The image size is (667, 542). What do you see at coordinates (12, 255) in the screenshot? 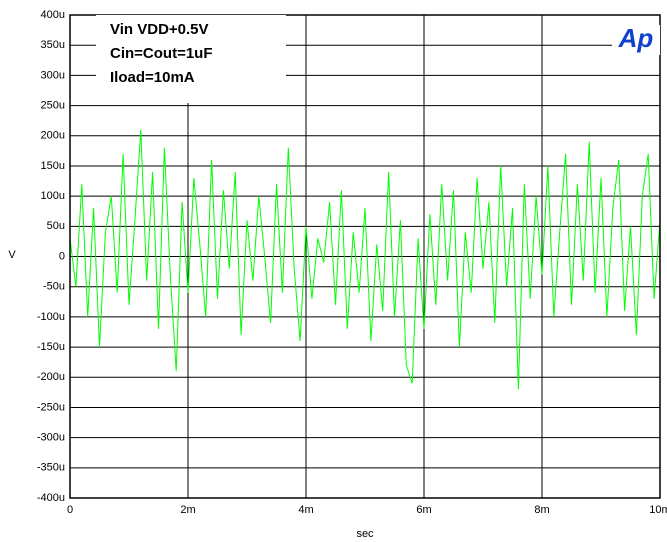
I see `y-axis-label: V` at bounding box center [12, 255].